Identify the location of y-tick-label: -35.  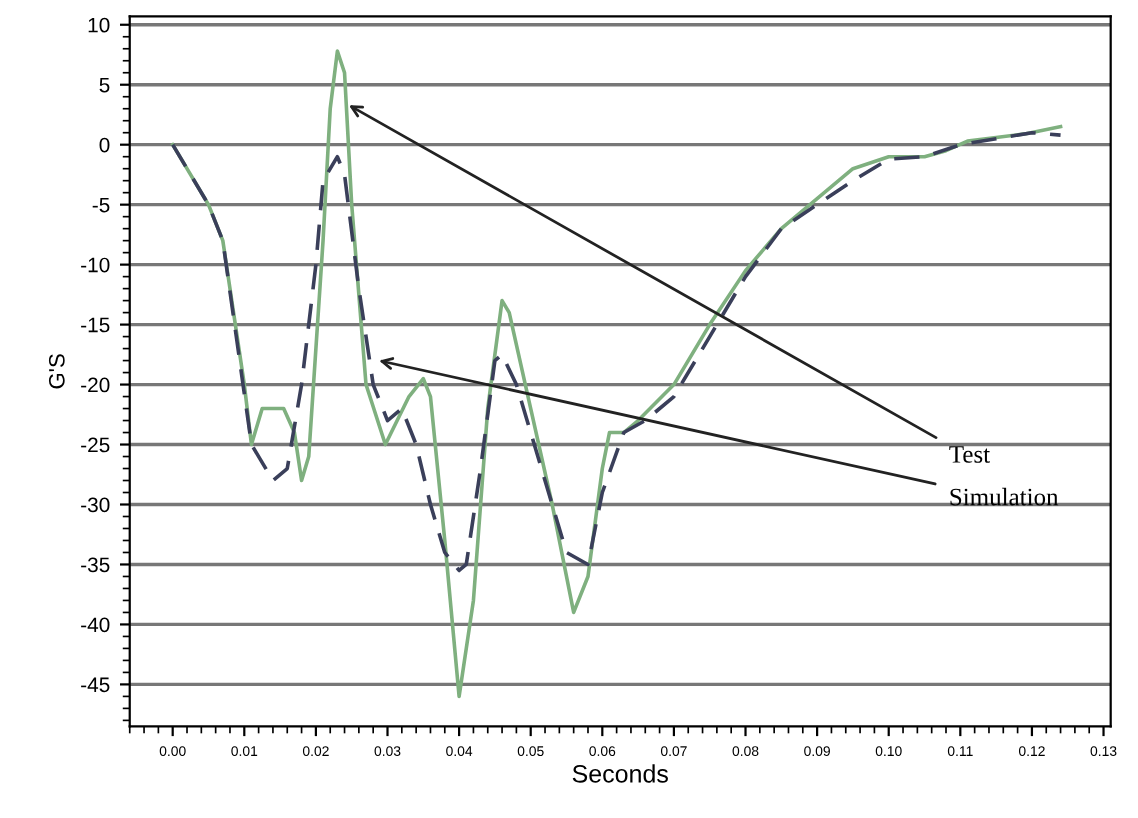
(95, 565).